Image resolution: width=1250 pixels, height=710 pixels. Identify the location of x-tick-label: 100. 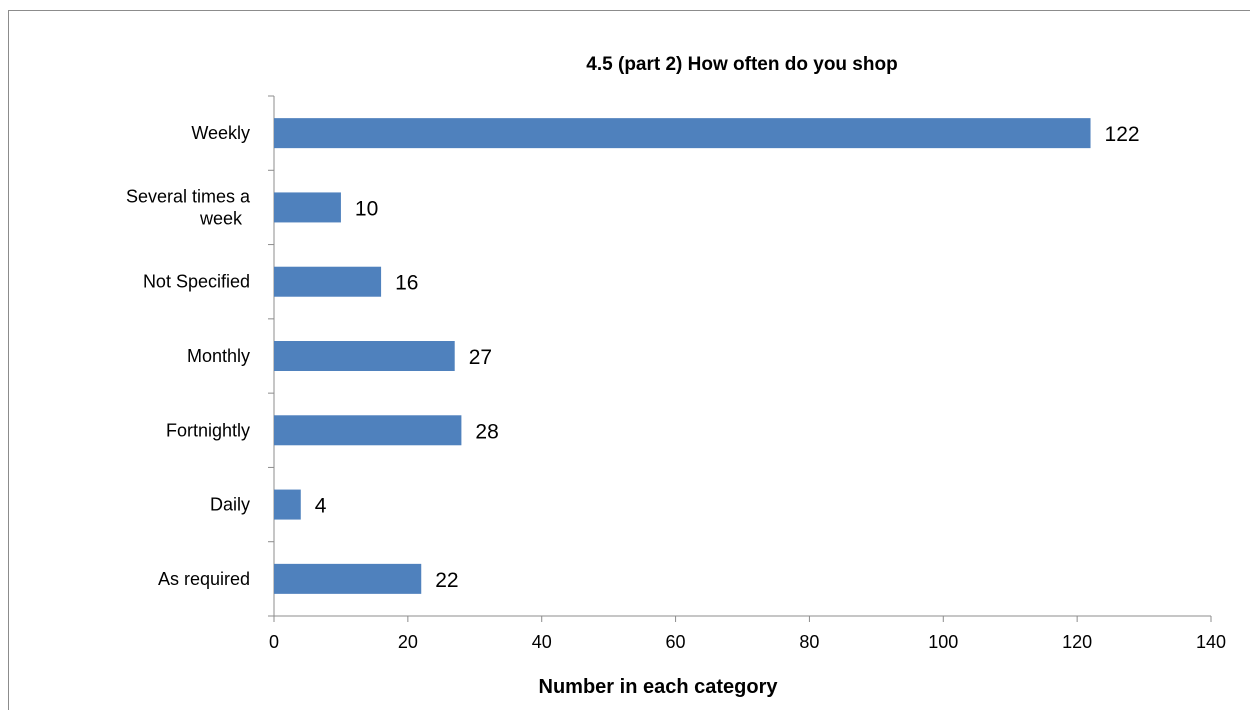
(943, 642).